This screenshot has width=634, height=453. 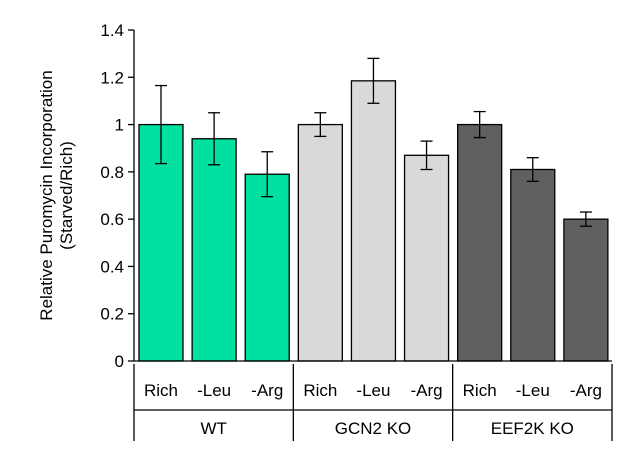 What do you see at coordinates (112, 77) in the screenshot?
I see `y-tick-label: 1.2` at bounding box center [112, 77].